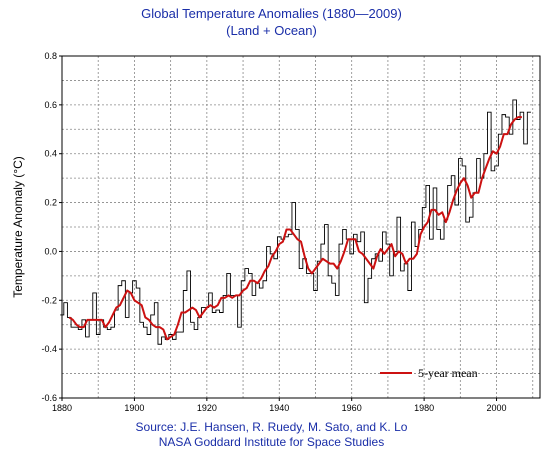  What do you see at coordinates (50, 105) in the screenshot?
I see `y-tick-label: 0.6` at bounding box center [50, 105].